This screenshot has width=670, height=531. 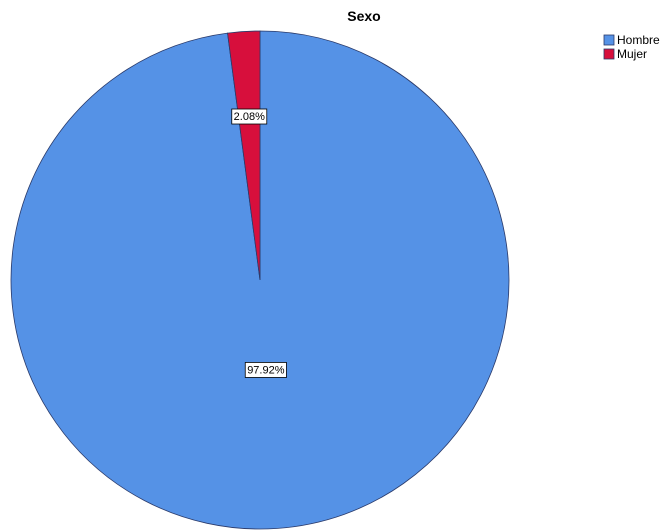 What do you see at coordinates (638, 40) in the screenshot?
I see `legend-label-hombre: Hombre` at bounding box center [638, 40].